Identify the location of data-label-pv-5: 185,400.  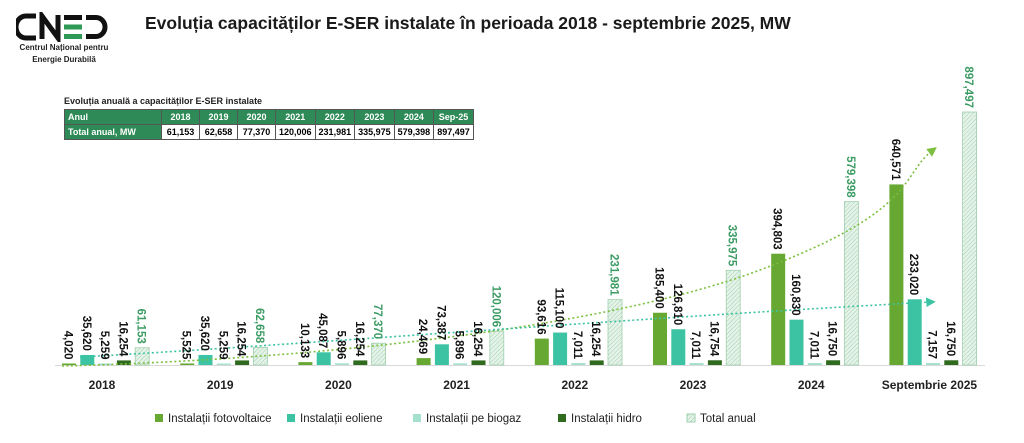
(659, 288).